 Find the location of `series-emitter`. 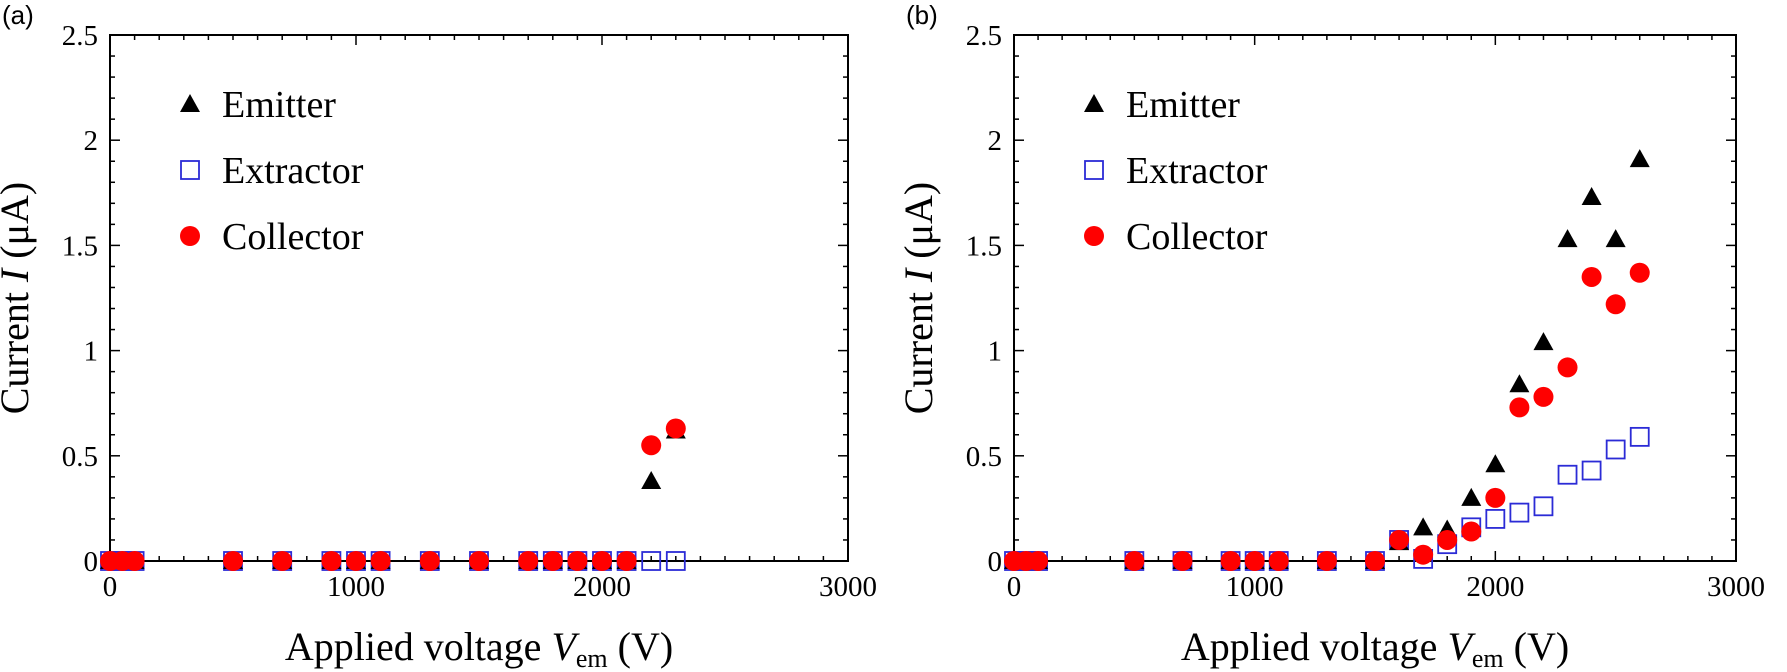

series-emitter is located at coordinates (393, 494).